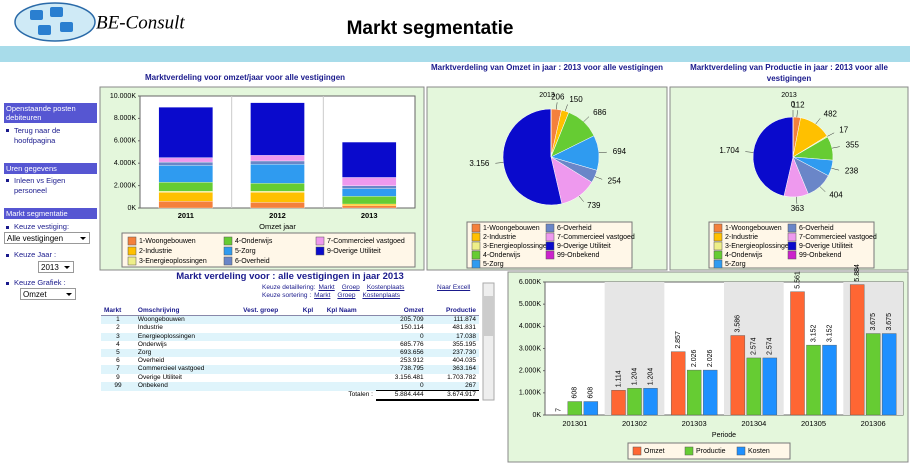 The width and height of the screenshot is (910, 464). I want to click on data-label: 254, so click(615, 180).